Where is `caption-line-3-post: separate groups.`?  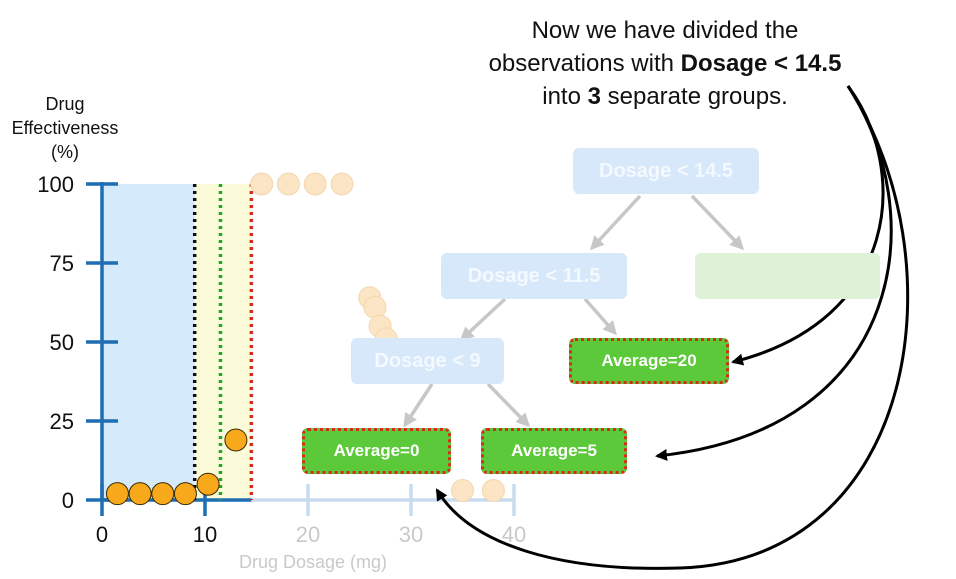
caption-line-3-post: separate groups. is located at coordinates (694, 96).